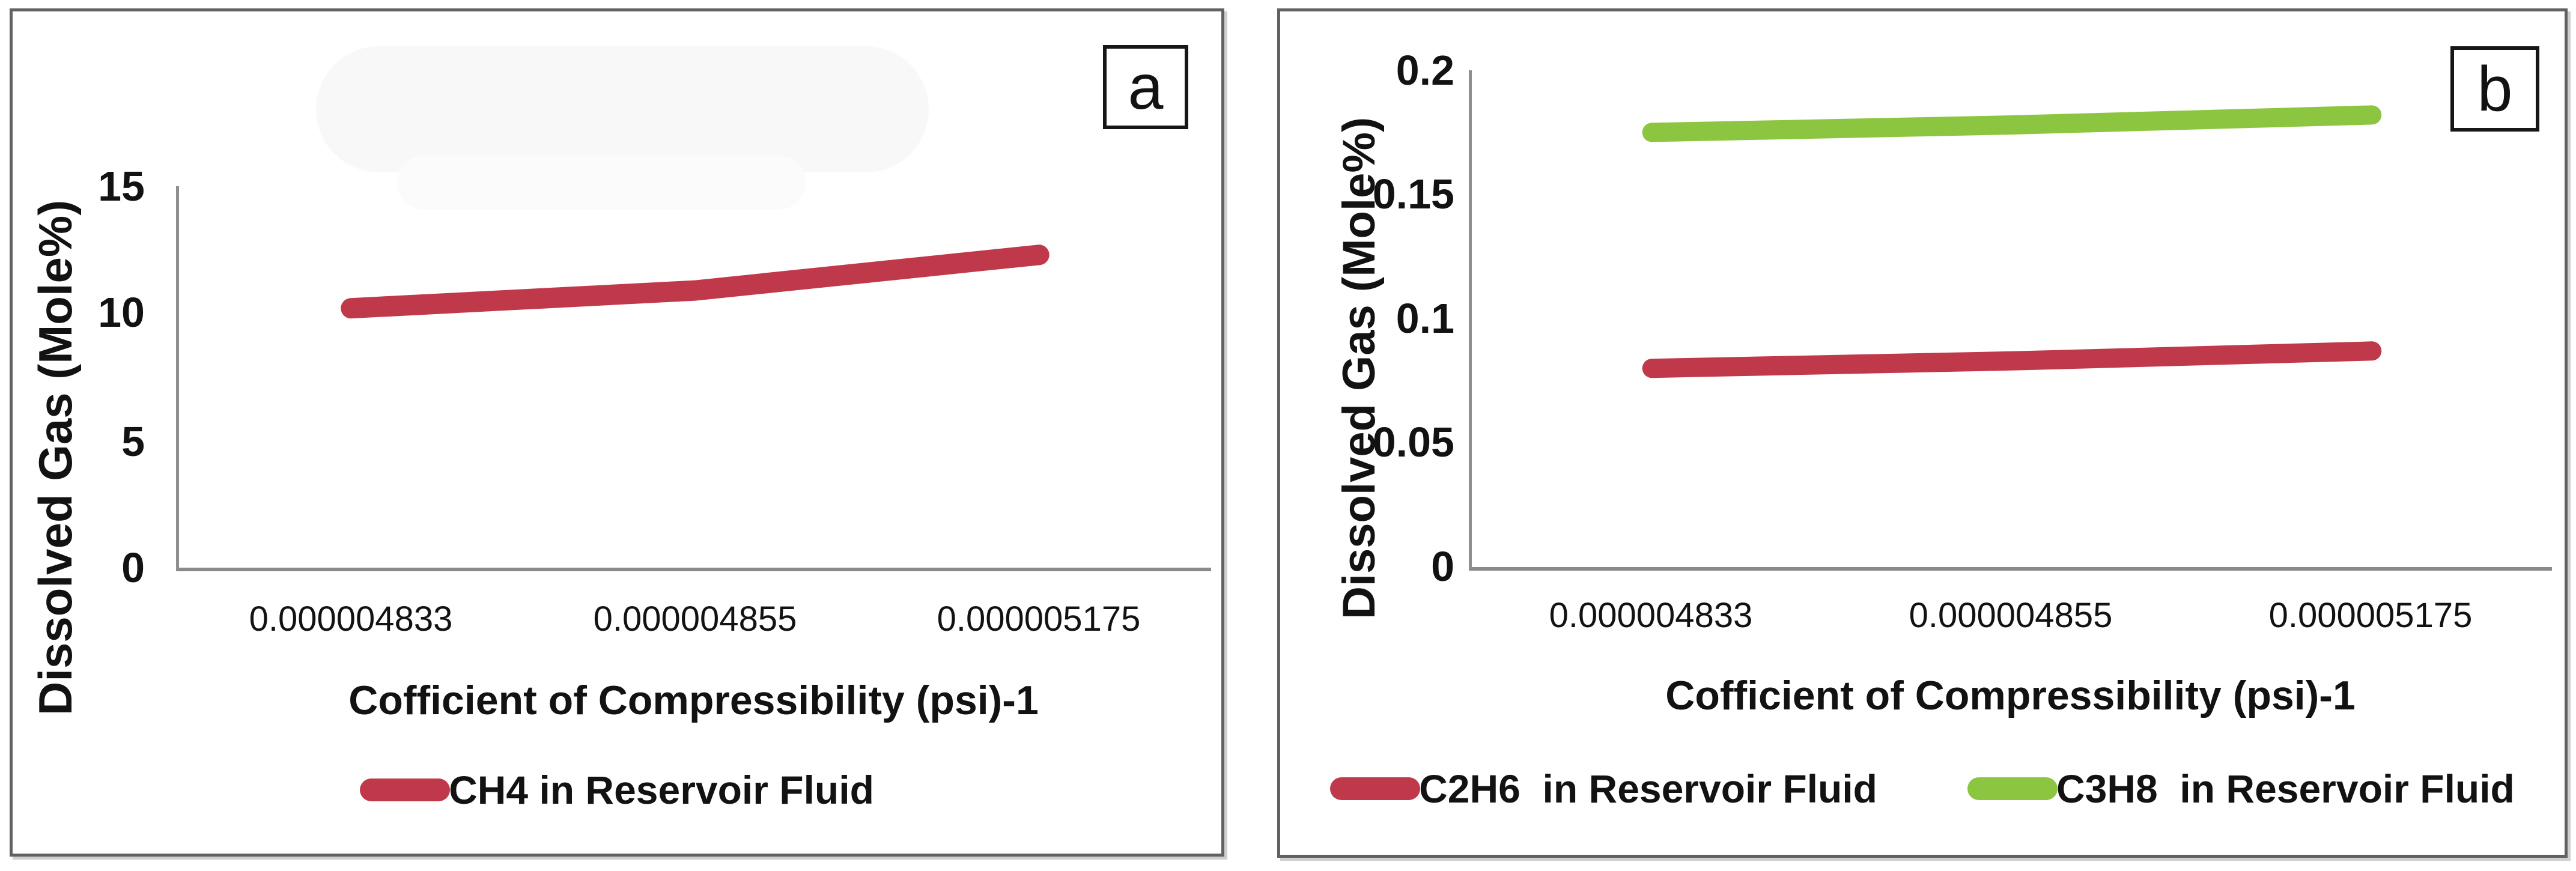 The image size is (2576, 871). Describe the element at coordinates (122, 312) in the screenshot. I see `y-tick-label: 10` at that location.